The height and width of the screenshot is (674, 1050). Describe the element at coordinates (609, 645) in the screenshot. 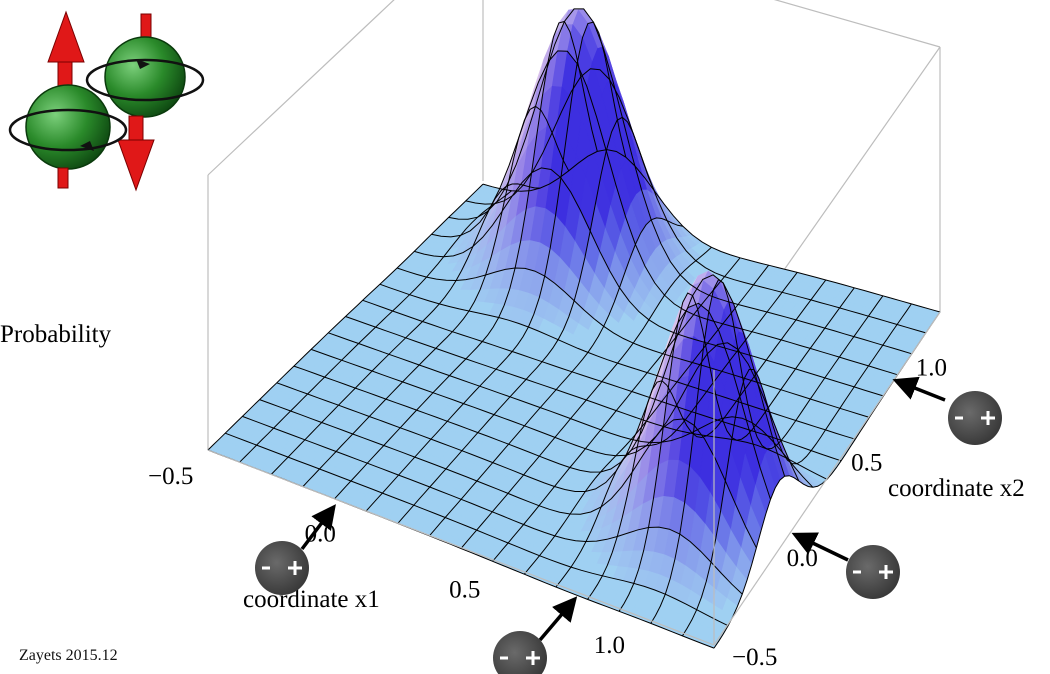

I see `x1-tick-label: 1.0` at that location.